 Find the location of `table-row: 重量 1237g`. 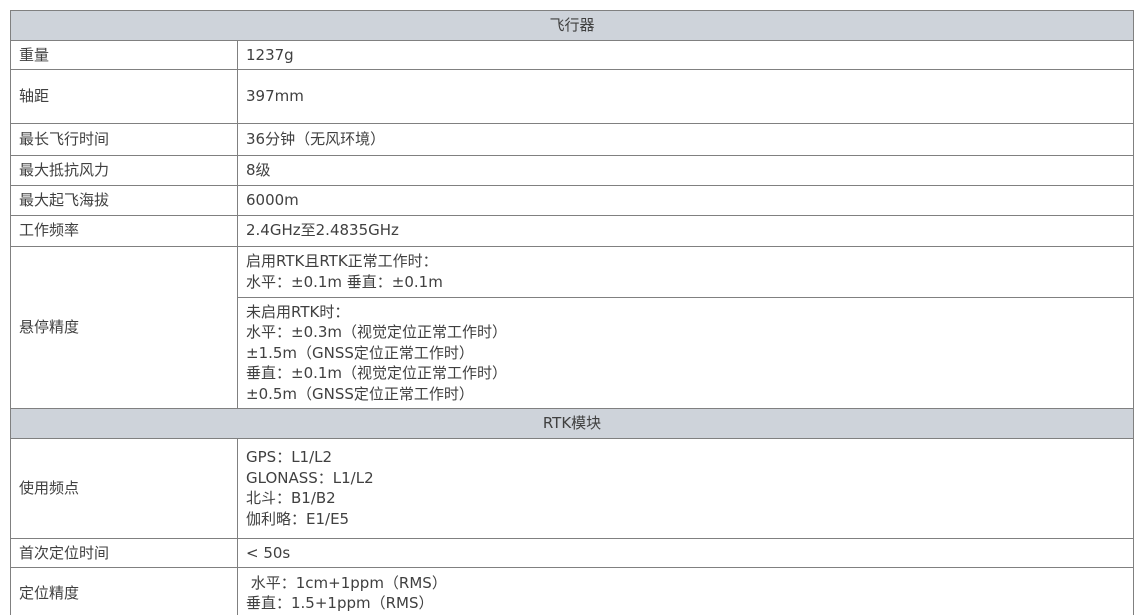

table-row: 重量 1237g is located at coordinates (572, 54).